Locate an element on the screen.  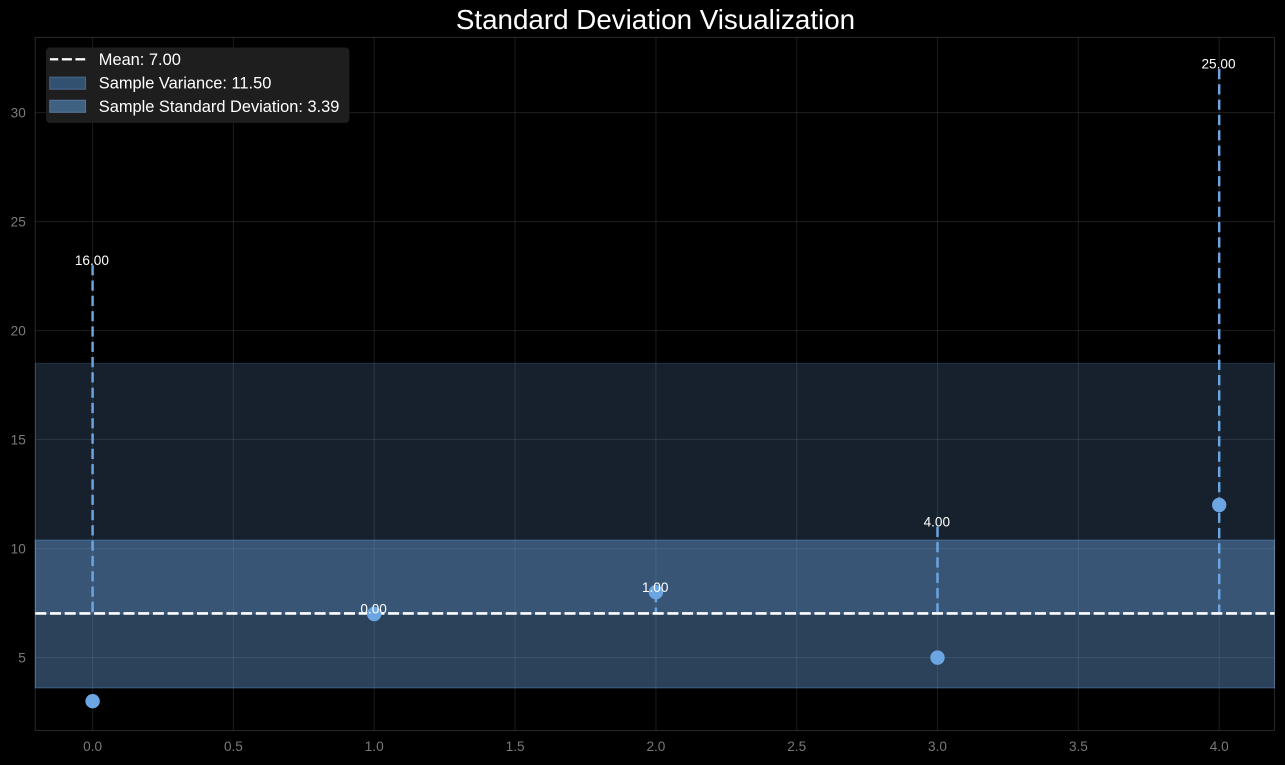
svg-text: 0.0 is located at coordinates (92, 746).